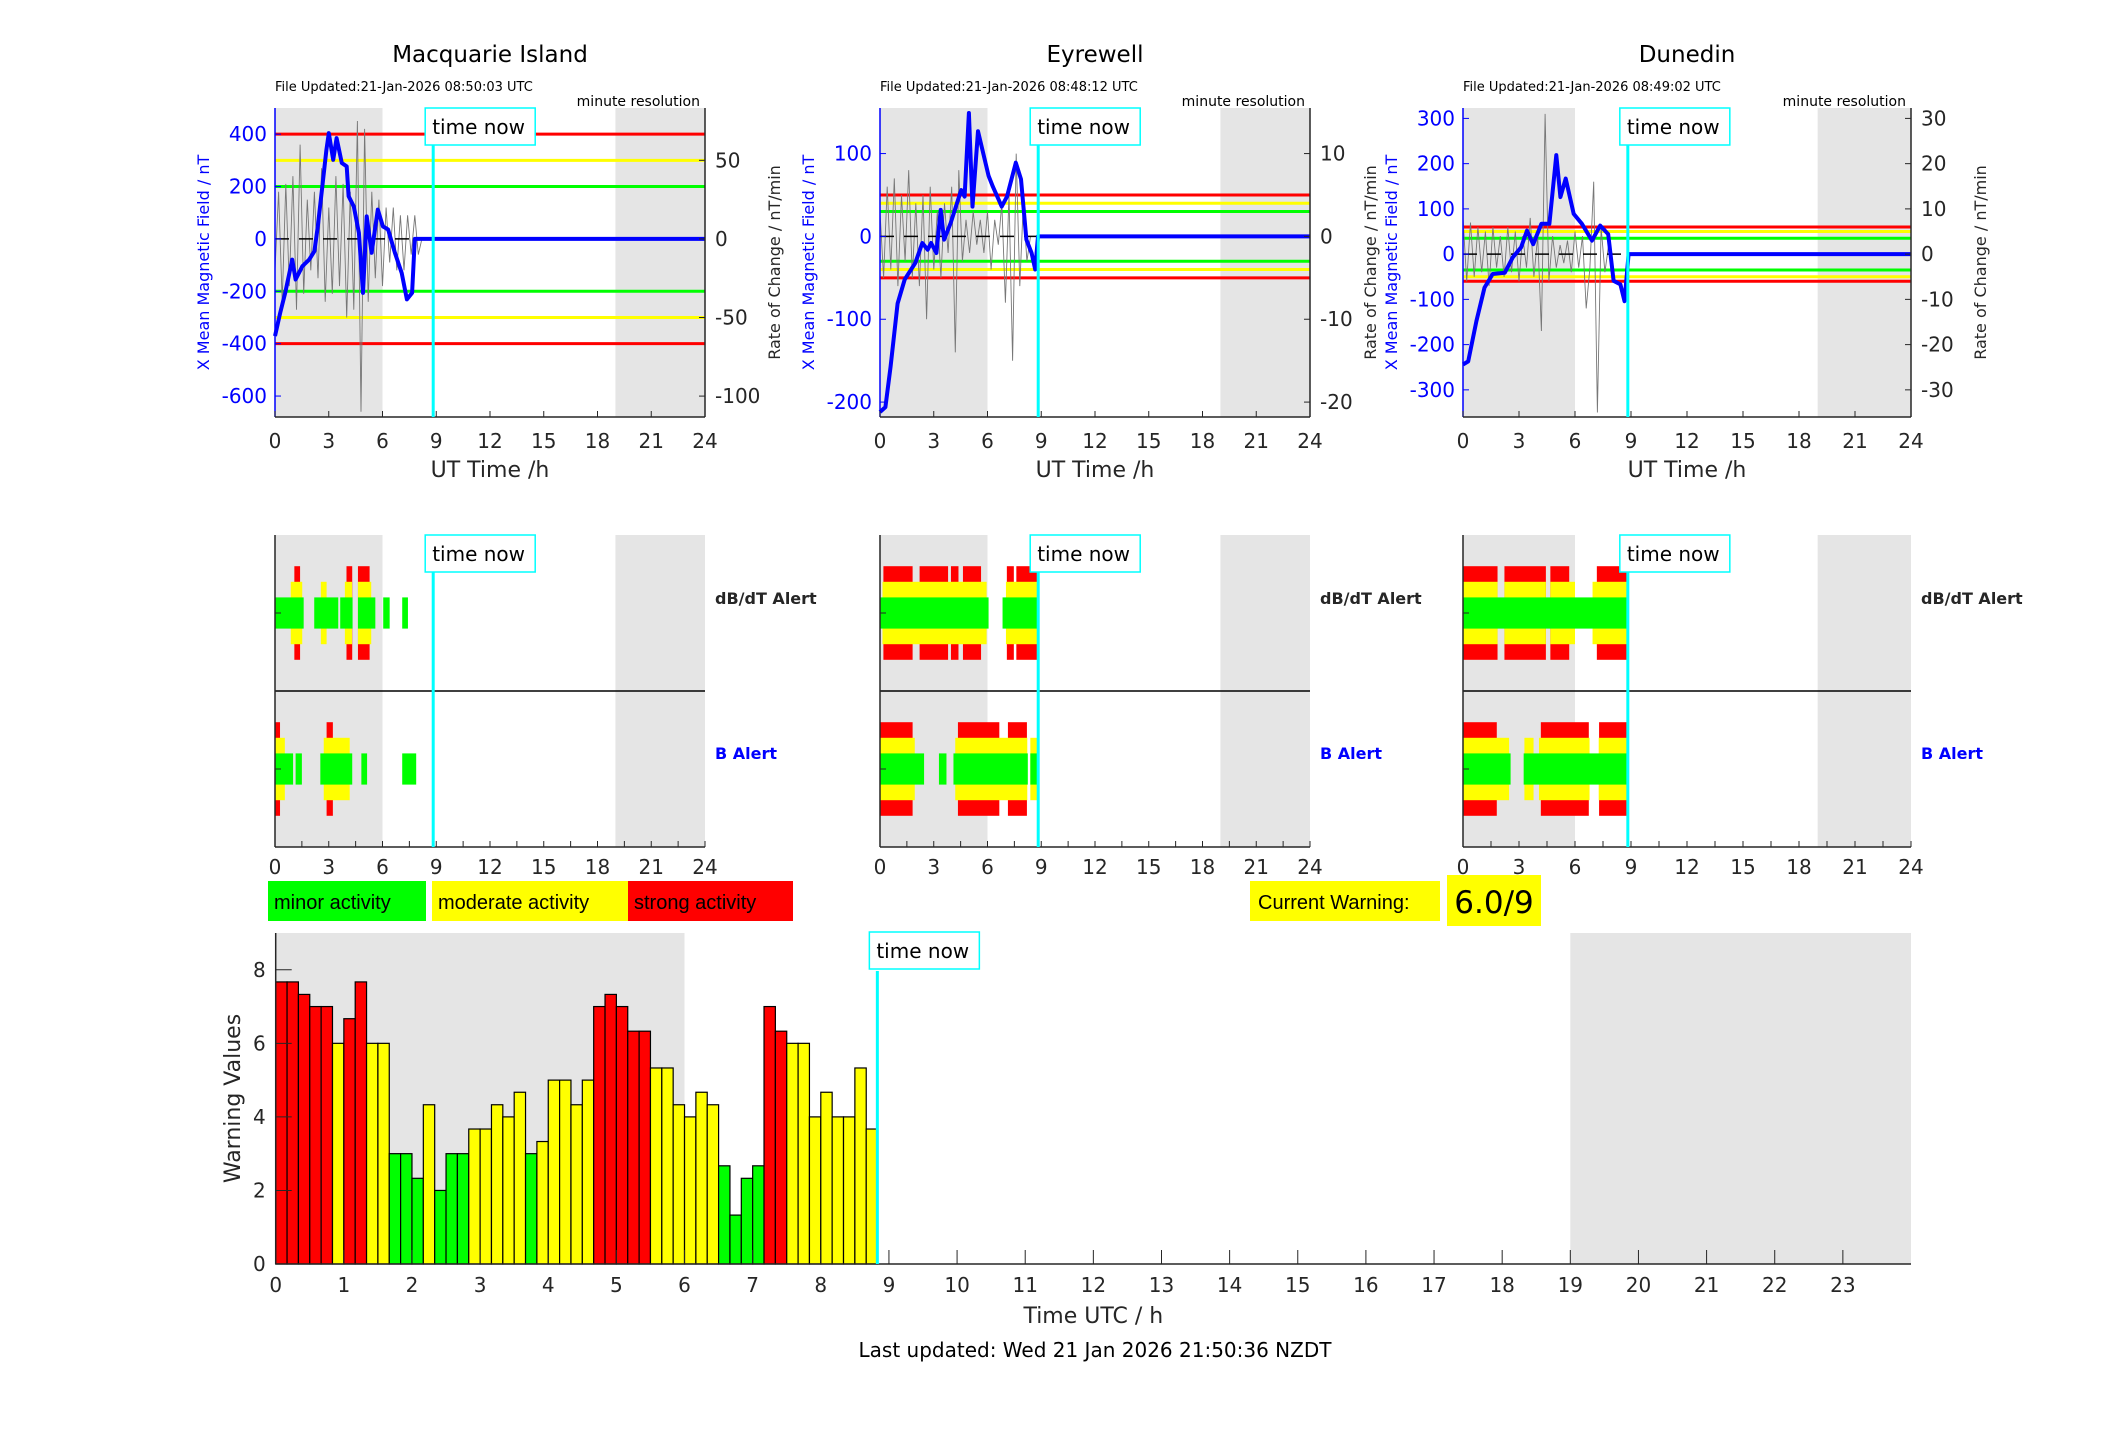 This screenshot has width=2117, height=1437. What do you see at coordinates (548, 1285) in the screenshot?
I see `x-tick-label: 4` at bounding box center [548, 1285].